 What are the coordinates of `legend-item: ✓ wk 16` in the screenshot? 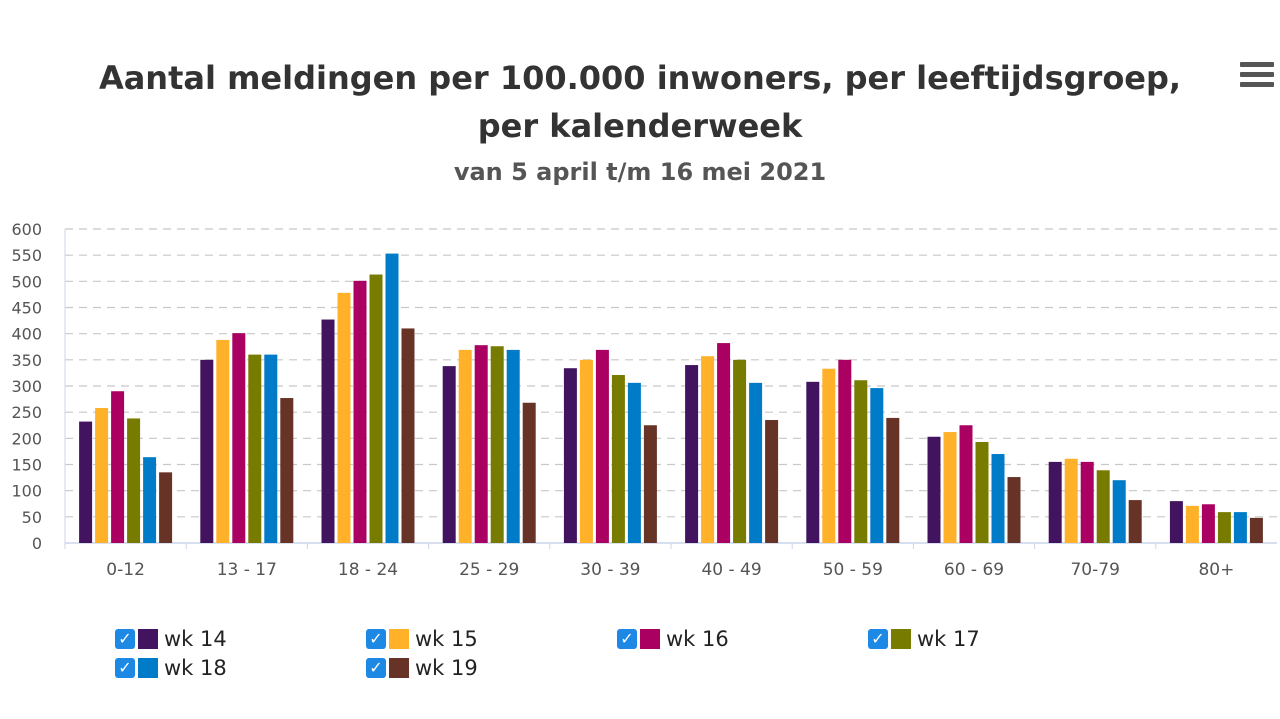 It's located at (673, 639).